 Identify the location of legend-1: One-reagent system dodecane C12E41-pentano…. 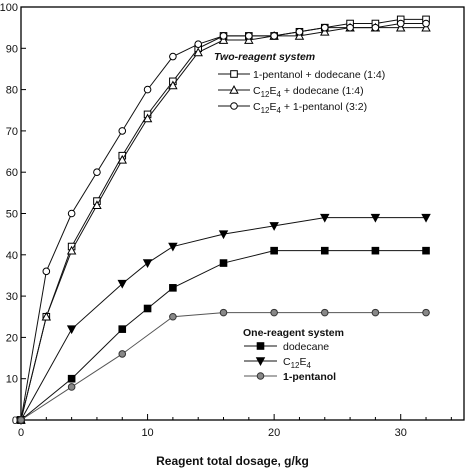
(293, 355).